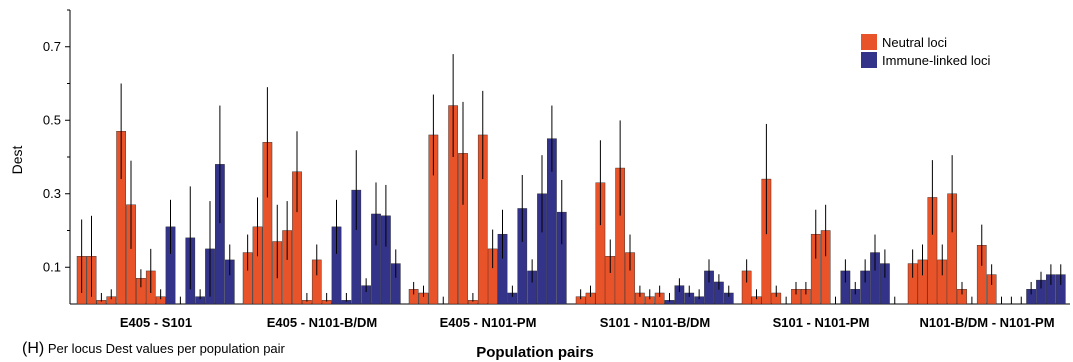 The image size is (1073, 362). What do you see at coordinates (322, 322) in the screenshot?
I see `x-group-label: E405 - N101-B/DM` at bounding box center [322, 322].